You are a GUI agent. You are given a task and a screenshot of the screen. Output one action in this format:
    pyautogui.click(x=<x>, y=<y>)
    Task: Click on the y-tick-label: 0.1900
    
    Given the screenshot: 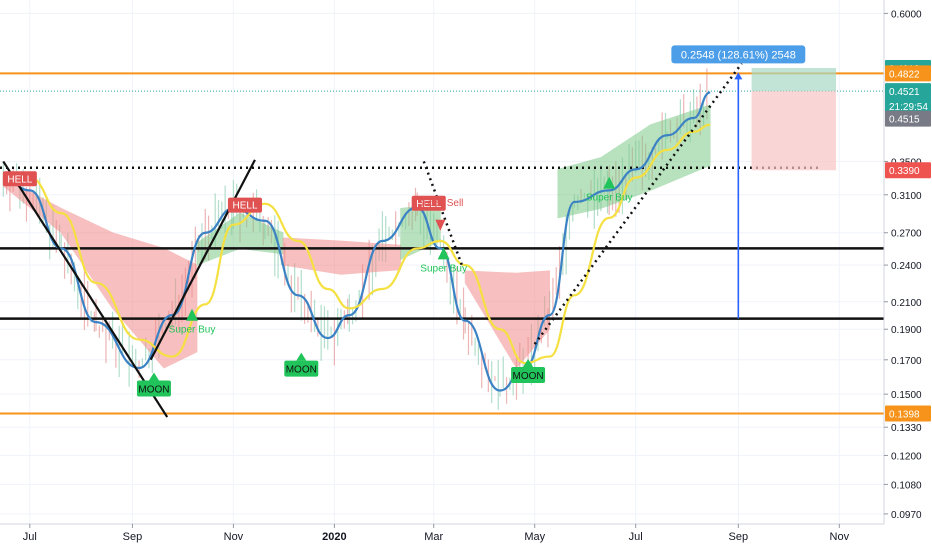 What is the action you would take?
    pyautogui.click(x=906, y=330)
    